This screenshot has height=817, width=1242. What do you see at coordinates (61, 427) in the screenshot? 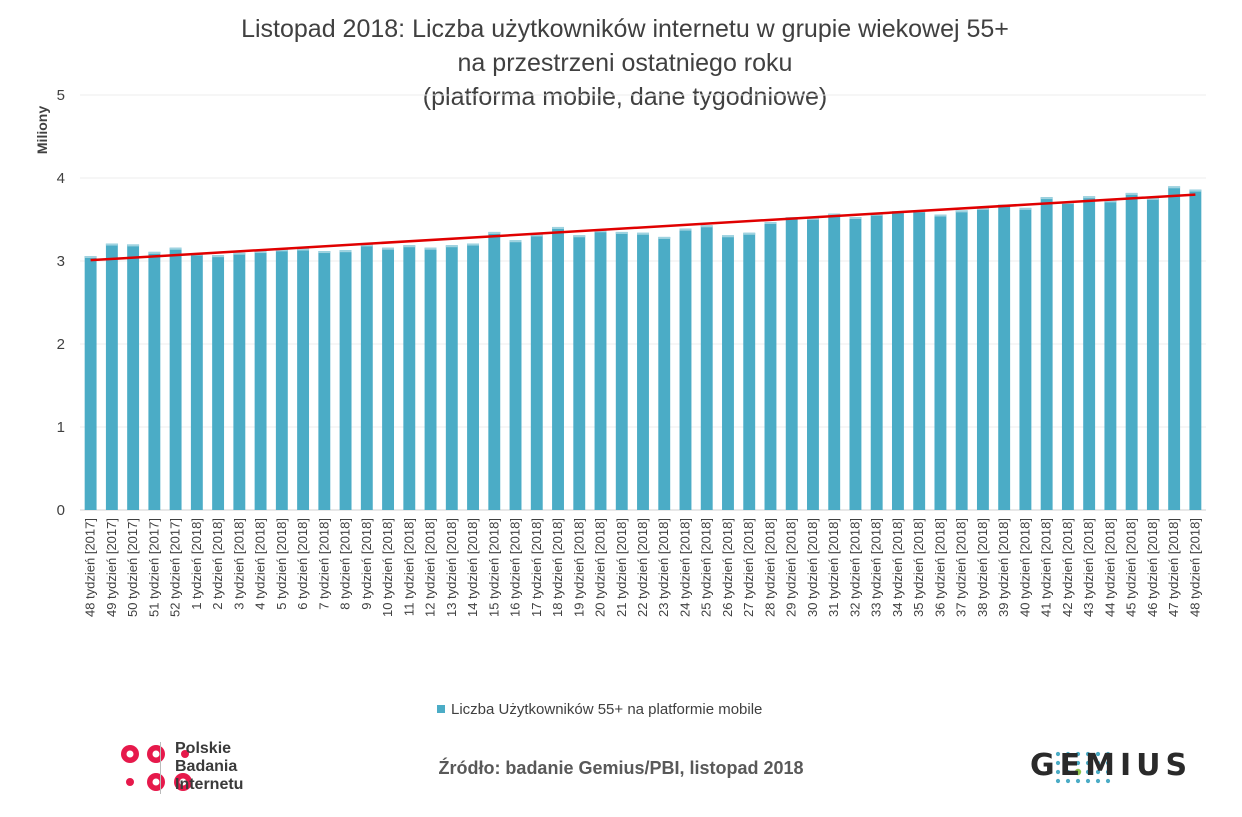
I see `y-tick-label: 1` at bounding box center [61, 427].